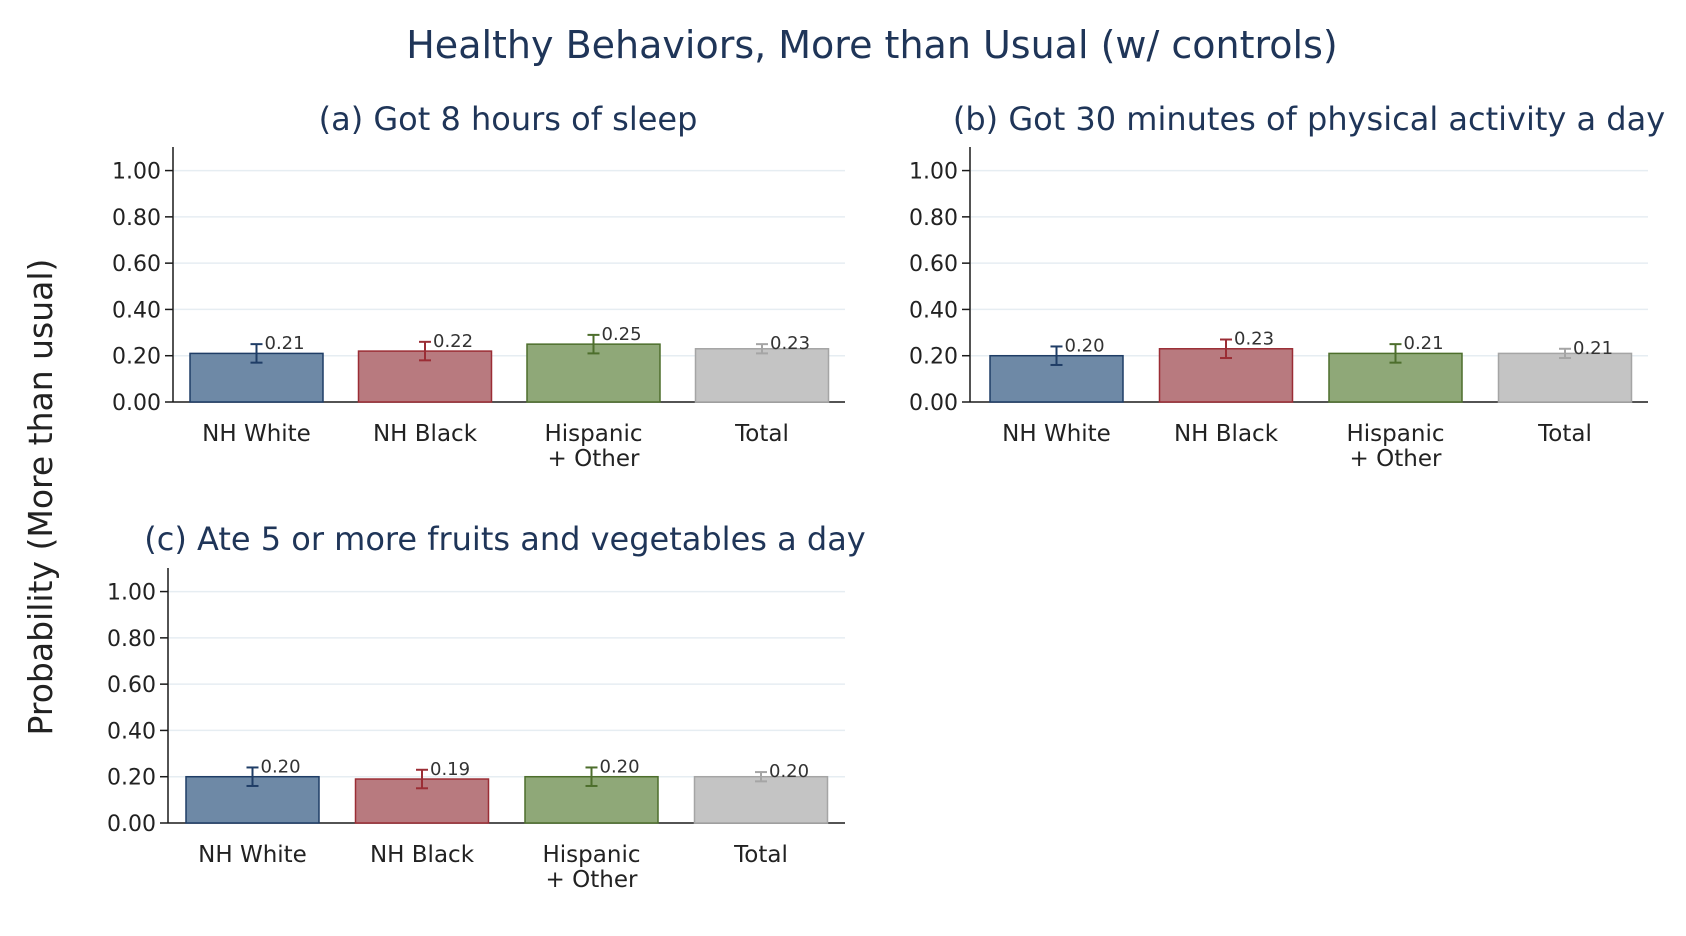  What do you see at coordinates (1593, 348) in the screenshot?
I see `value-label-total: 0.21` at bounding box center [1593, 348].